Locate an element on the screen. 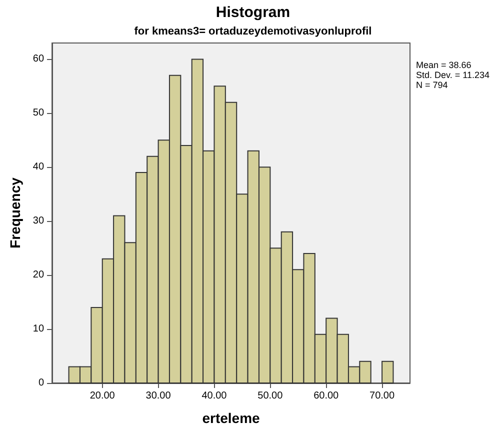  y-tick-label: 20 is located at coordinates (38, 275).